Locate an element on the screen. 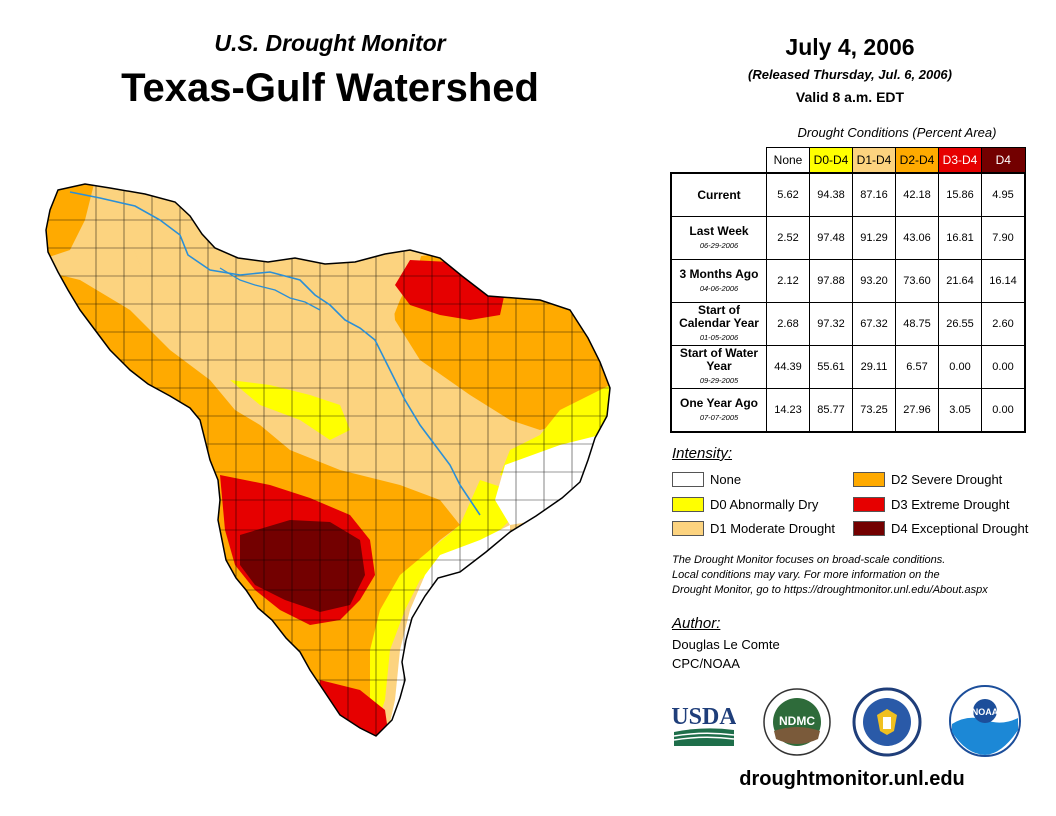 This screenshot has height=816, width=1056. row-label: Start of Water Year 09-29-2005 is located at coordinates (718, 367).